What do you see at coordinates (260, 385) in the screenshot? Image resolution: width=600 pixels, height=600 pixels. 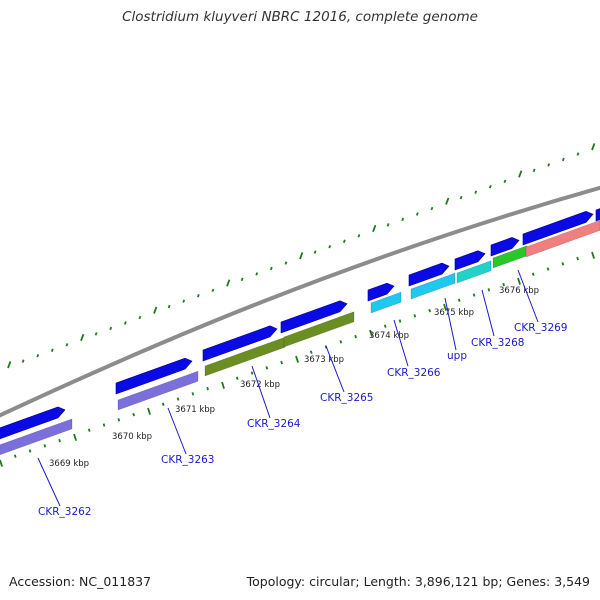 I see `tick-label: 3672 kbp` at bounding box center [260, 385].